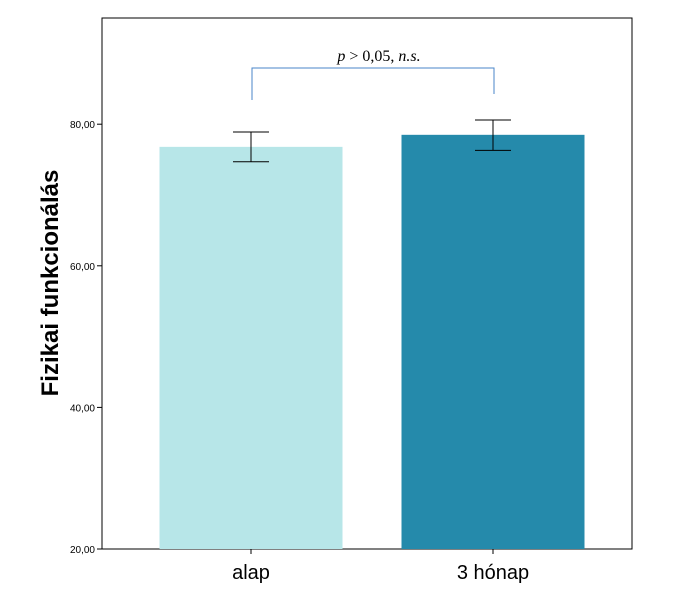 This screenshot has width=673, height=600. What do you see at coordinates (50, 283) in the screenshot?
I see `y-axis-title: Fizikai funkcionálás` at bounding box center [50, 283].